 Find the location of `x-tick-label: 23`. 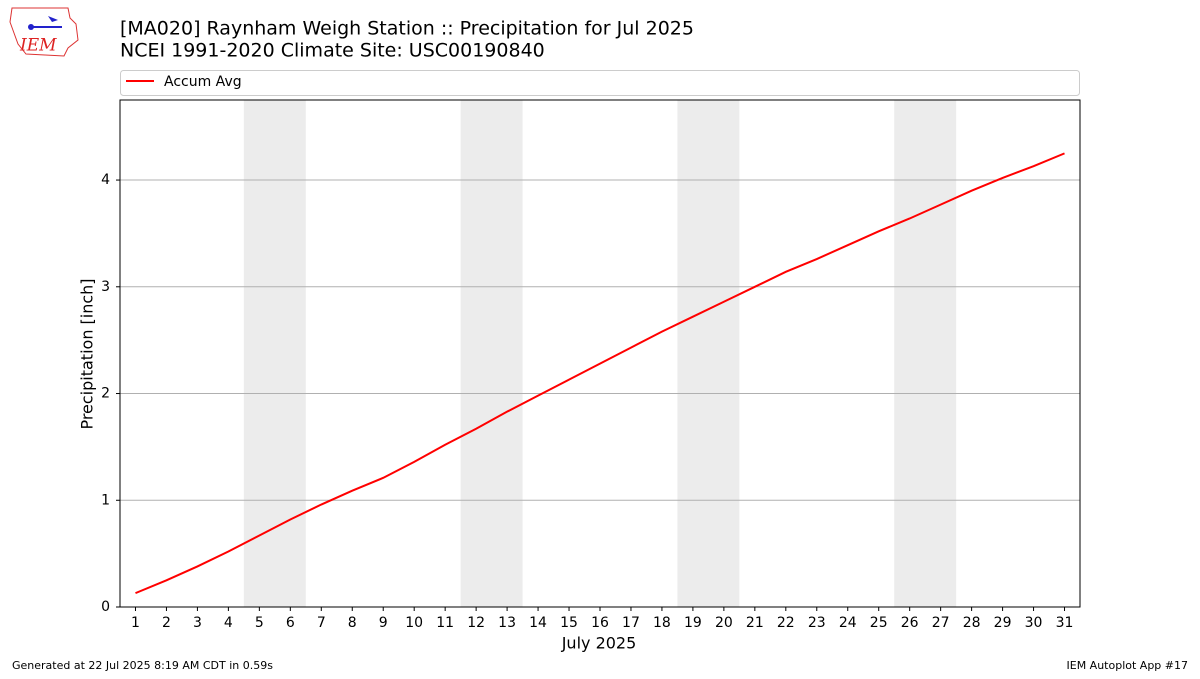

x-tick-label: 23 is located at coordinates (817, 623).